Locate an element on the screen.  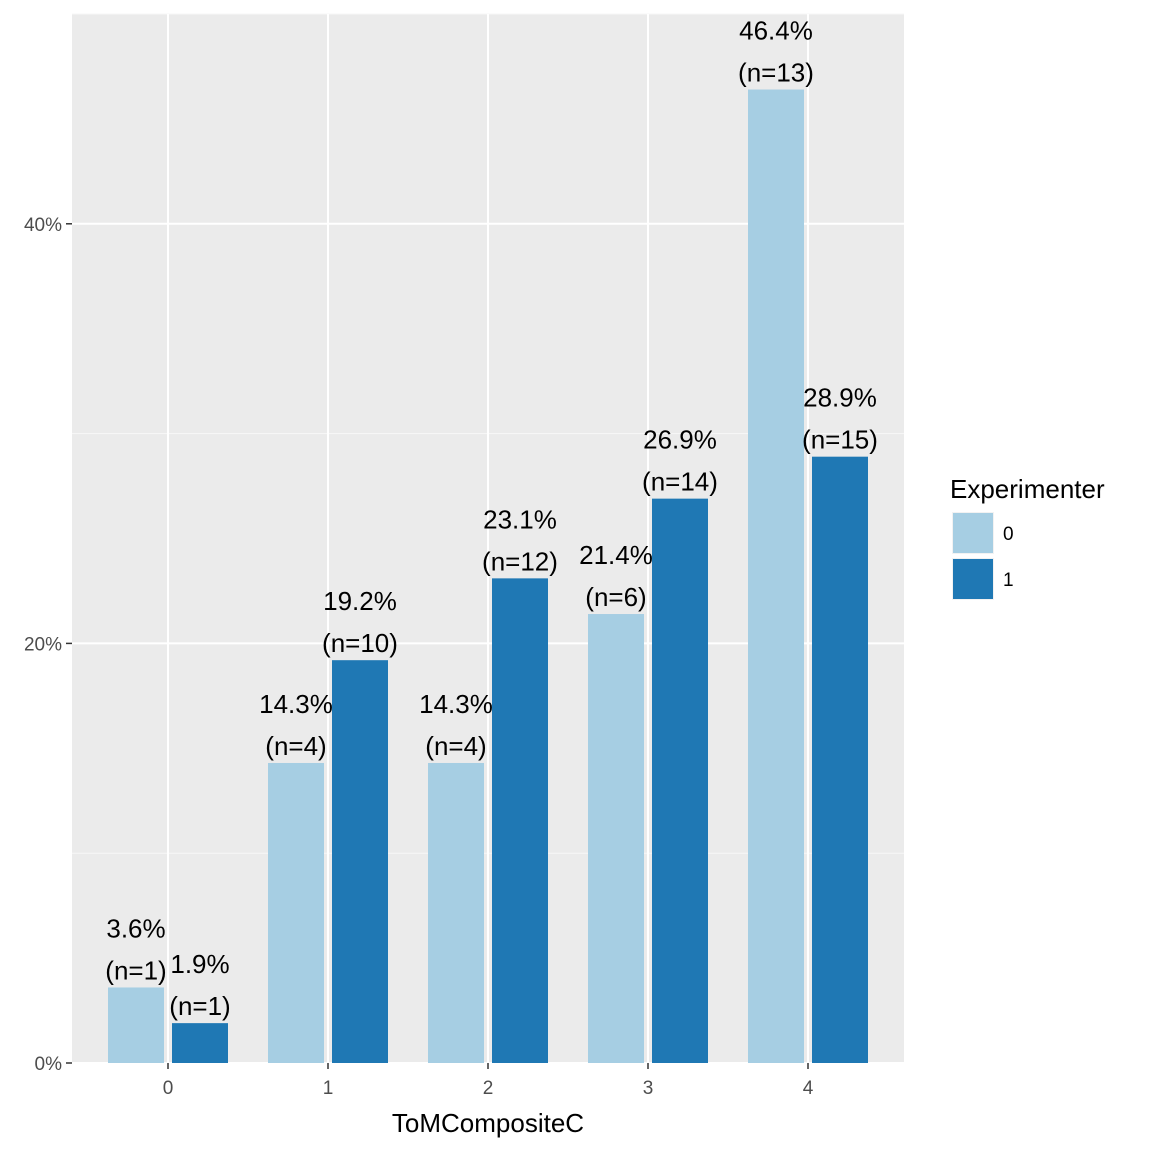
bar-label-percent: 26.9% is located at coordinates (680, 440).